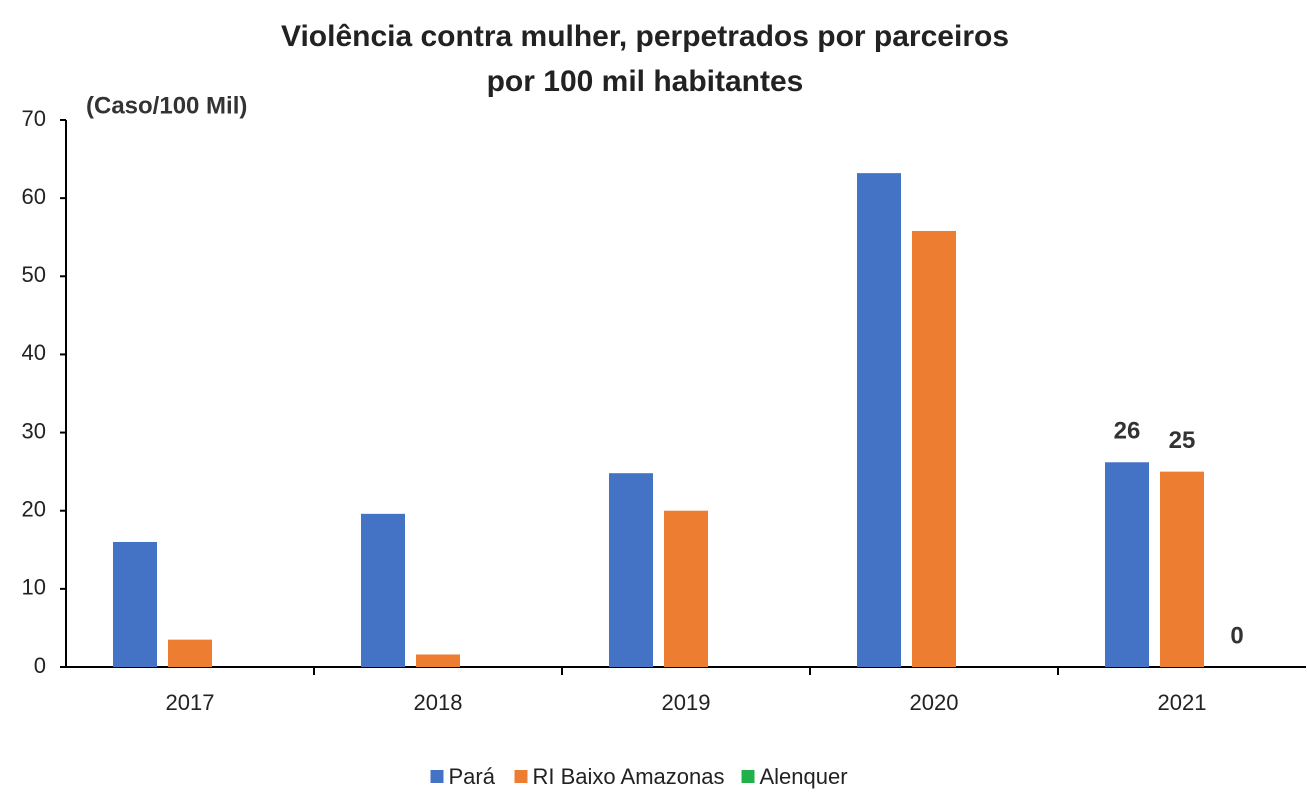  What do you see at coordinates (1236, 635) in the screenshot?
I see `data-label: 0` at bounding box center [1236, 635].